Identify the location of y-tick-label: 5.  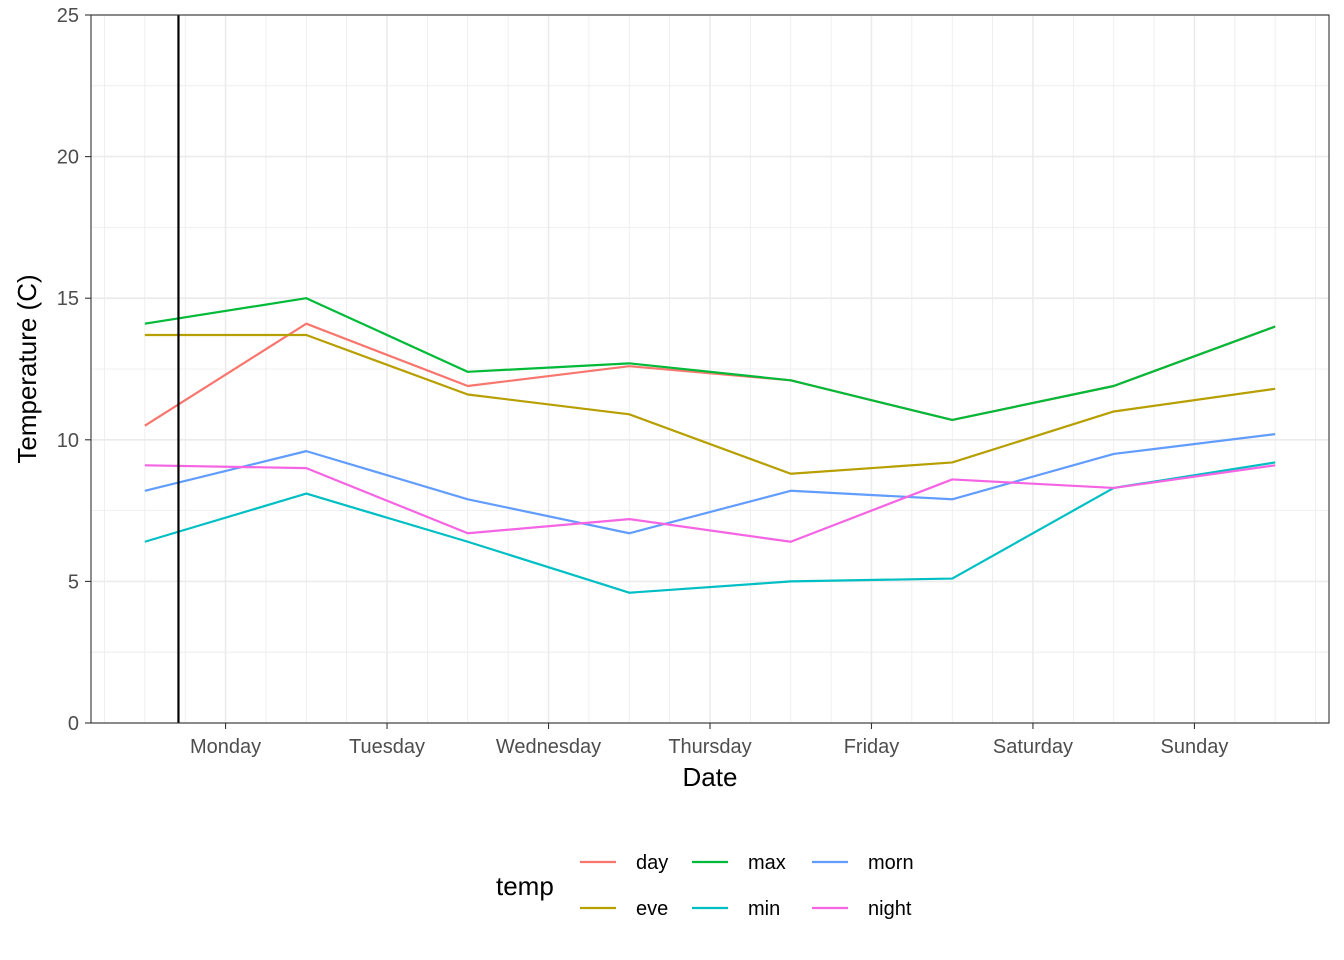
(73, 582).